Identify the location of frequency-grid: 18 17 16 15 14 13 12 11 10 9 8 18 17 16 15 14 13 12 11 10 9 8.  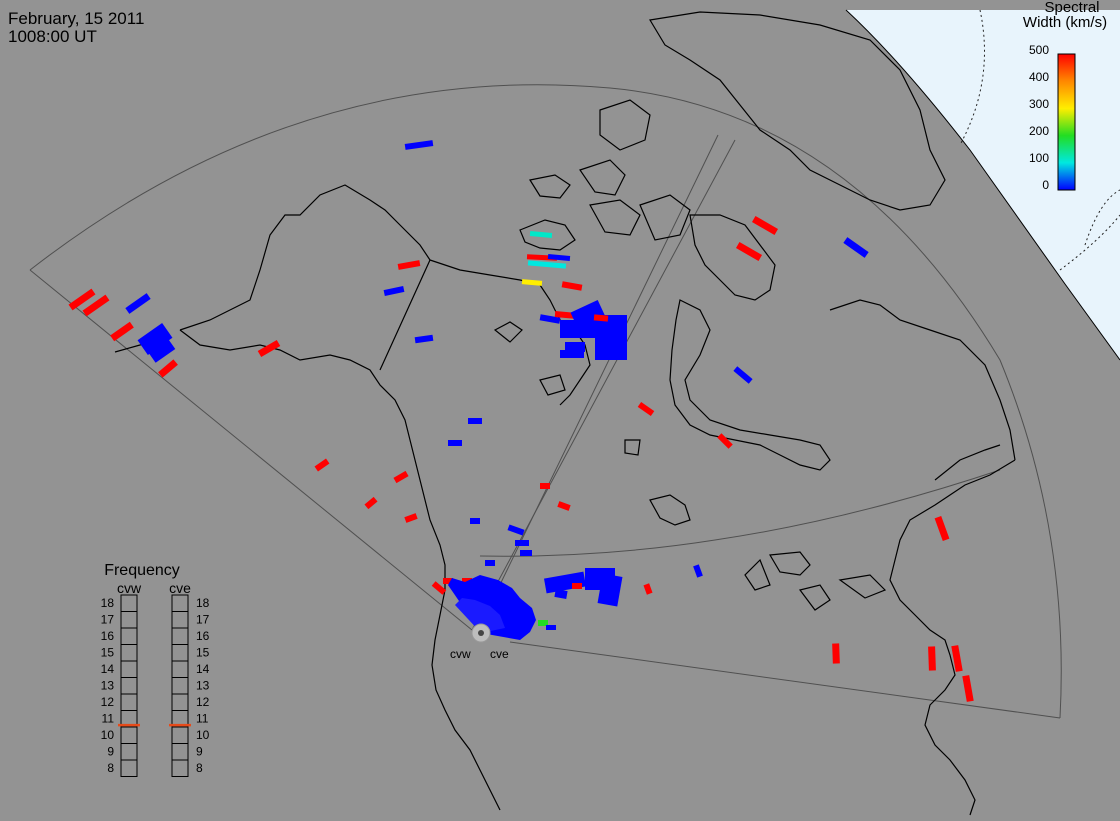
(155, 685).